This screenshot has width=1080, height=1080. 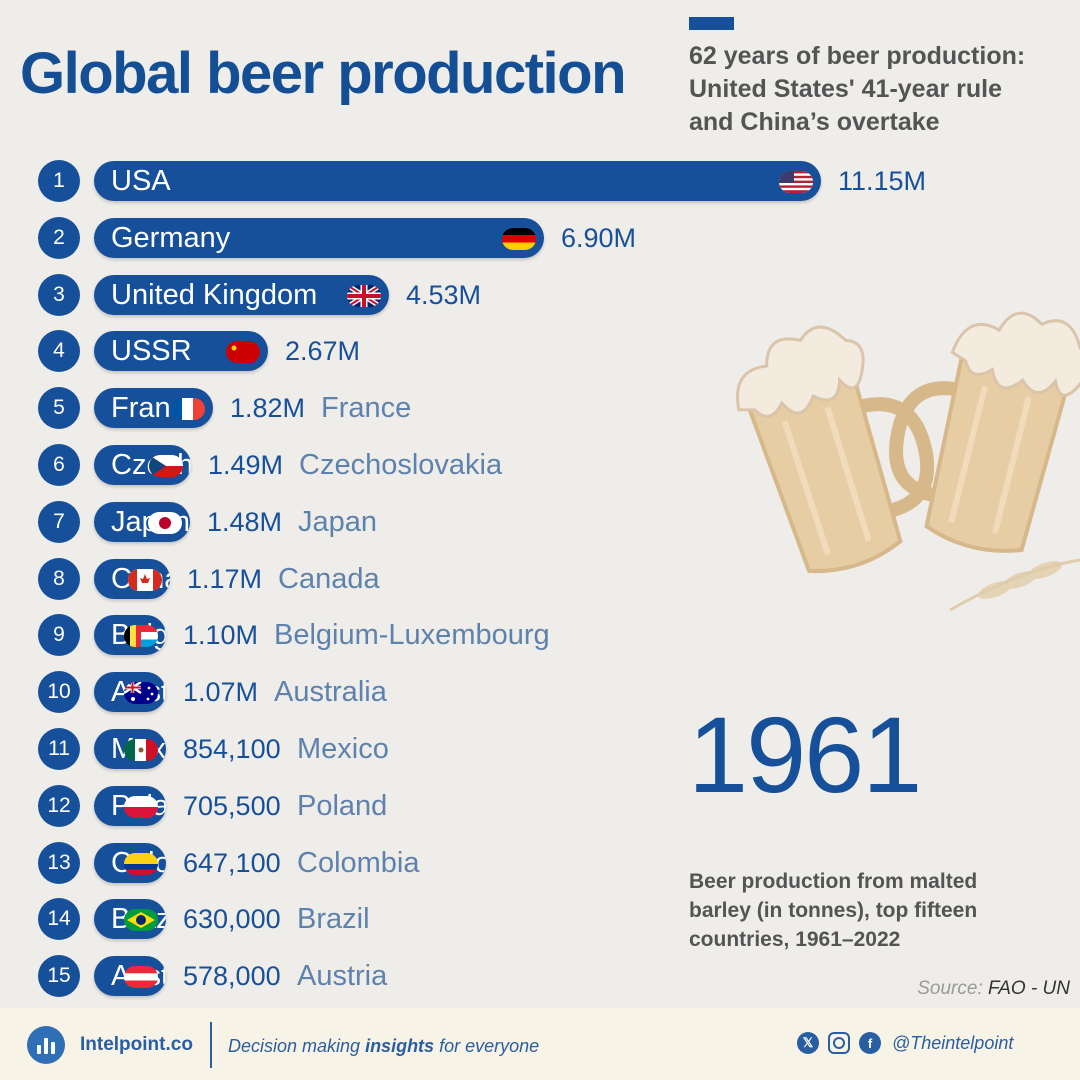 I want to click on chart-row: 15 Austria 578,000 Austria, so click(x=540, y=976).